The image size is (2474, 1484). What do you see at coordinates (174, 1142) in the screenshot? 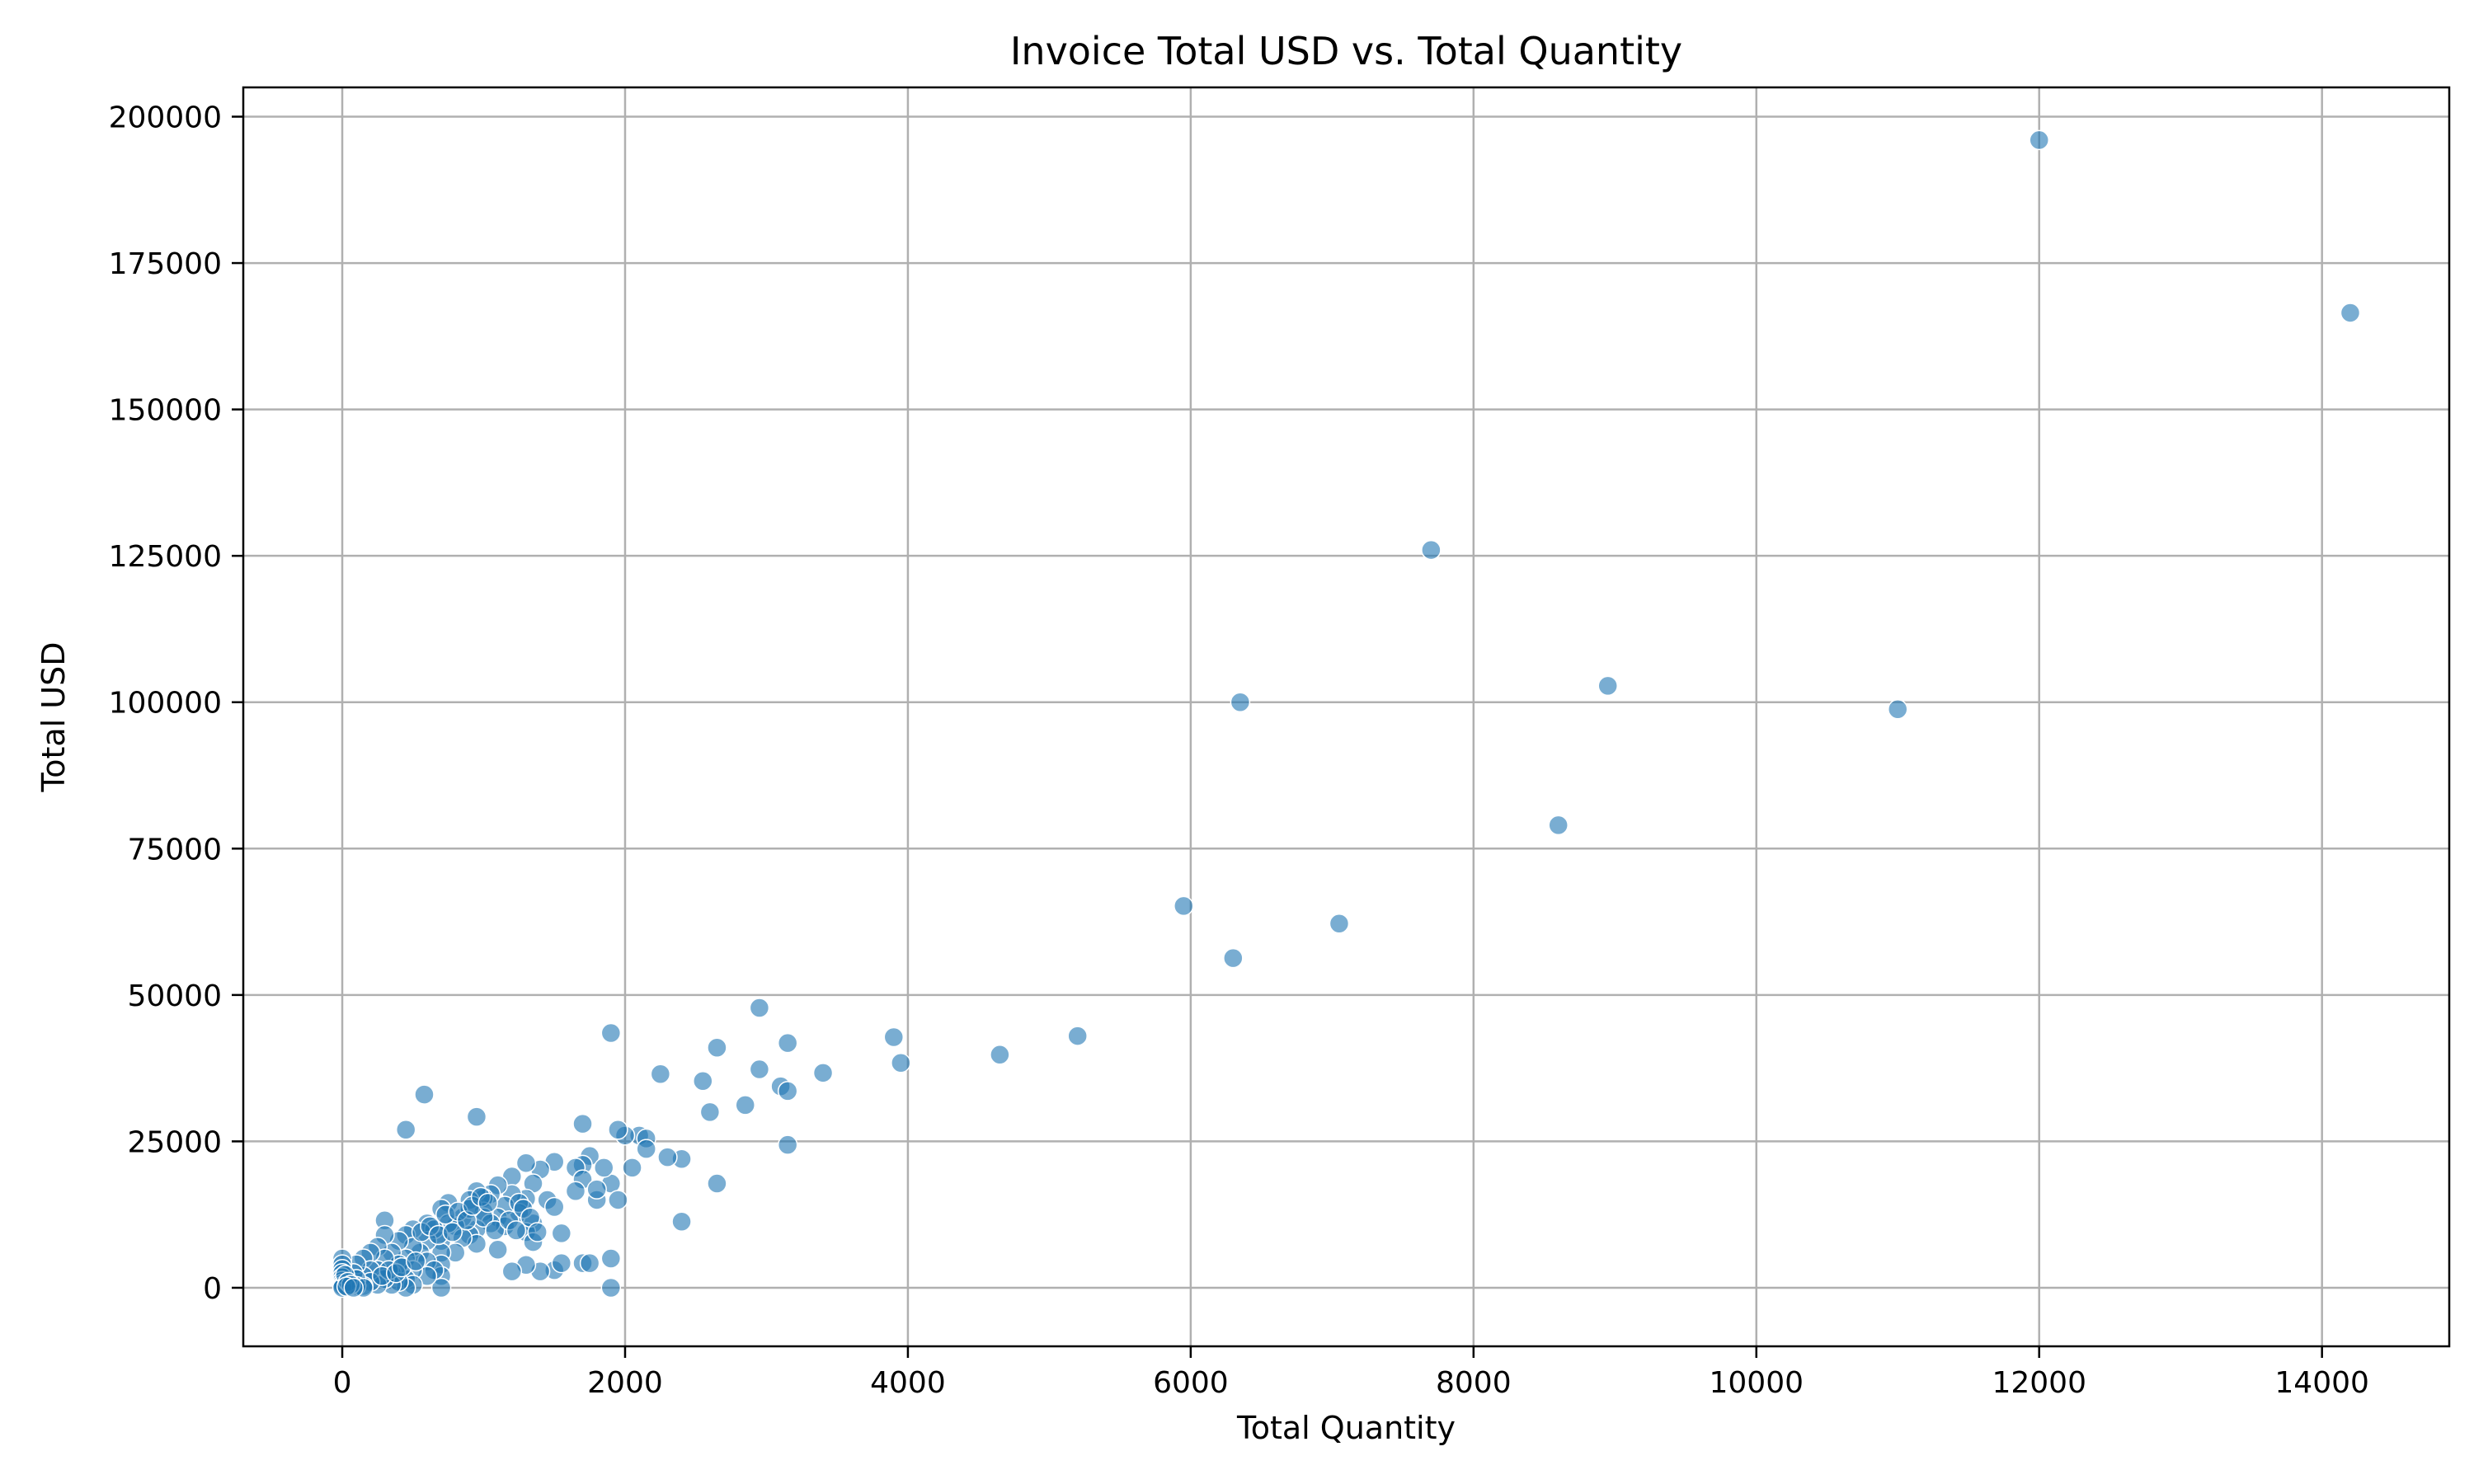
I see `y-tick-label: 25000` at bounding box center [174, 1142].